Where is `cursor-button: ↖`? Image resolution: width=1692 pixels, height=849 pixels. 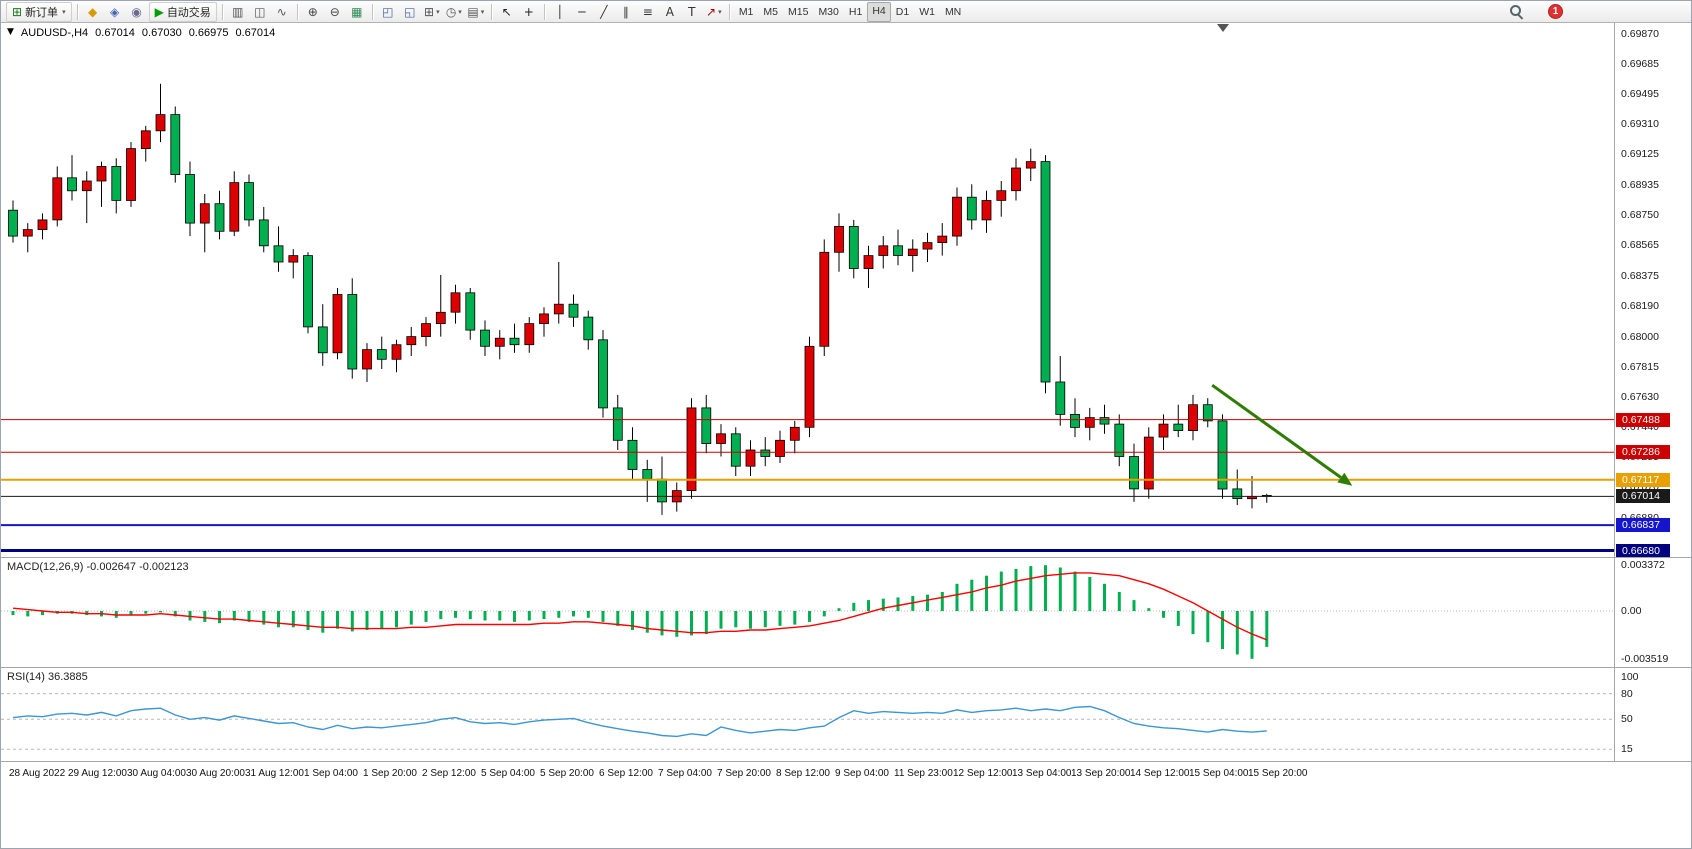
cursor-button: ↖ is located at coordinates (507, 12).